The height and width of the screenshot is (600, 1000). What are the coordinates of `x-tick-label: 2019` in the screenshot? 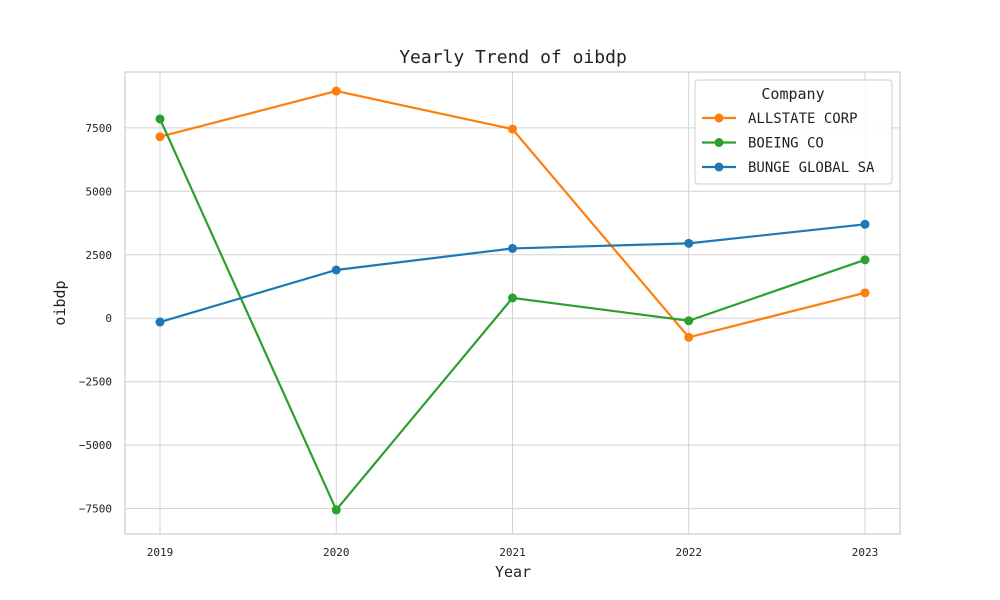 It's located at (160, 552).